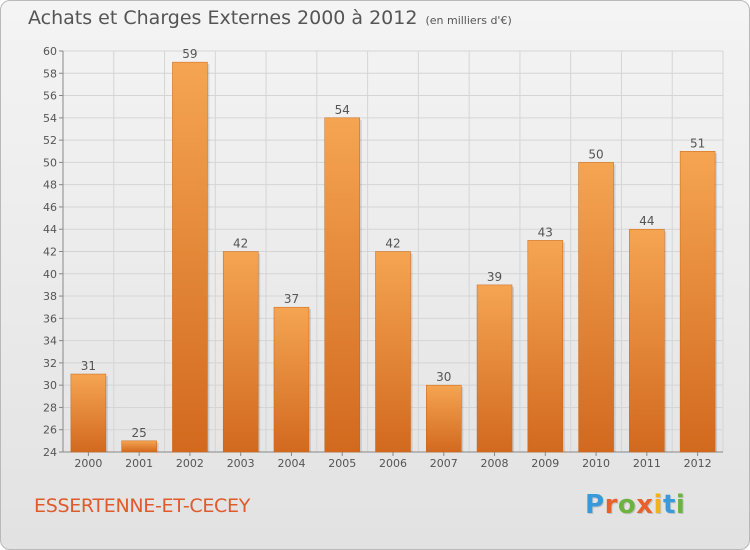 This screenshot has height=550, width=750. Describe the element at coordinates (393, 463) in the screenshot. I see `x-tick-label: 2006` at that location.